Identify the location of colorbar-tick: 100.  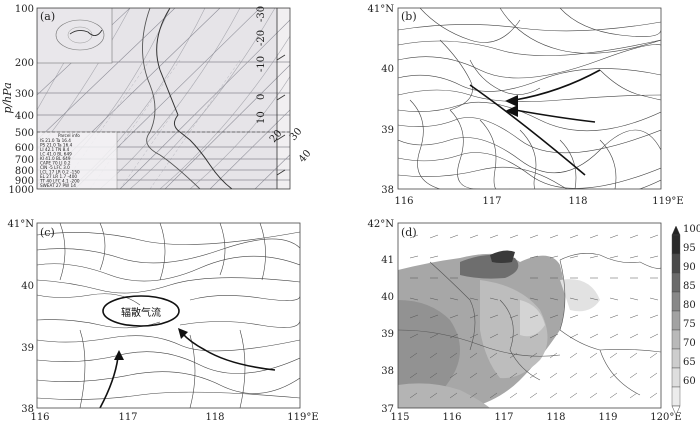
(691, 229).